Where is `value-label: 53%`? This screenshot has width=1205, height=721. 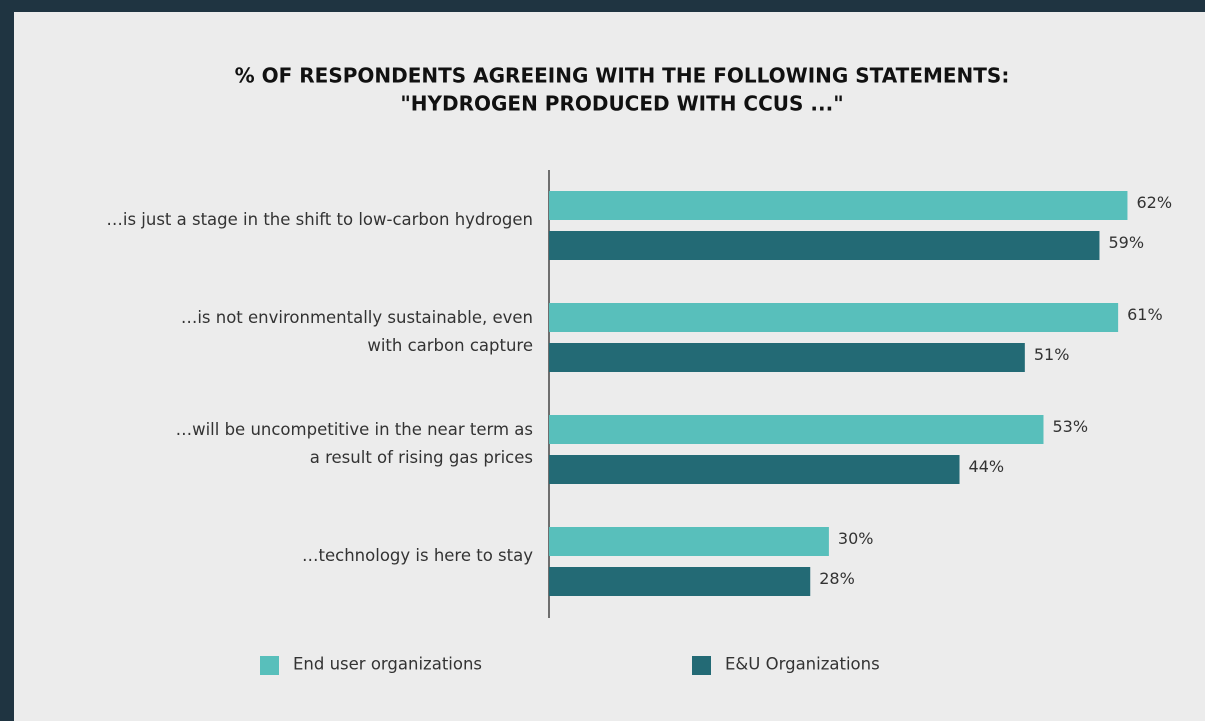
value-label: 53% is located at coordinates (1070, 426).